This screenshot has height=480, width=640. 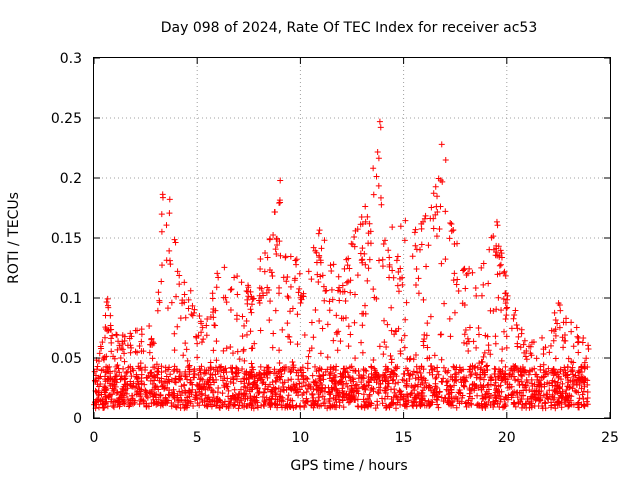 What do you see at coordinates (354, 438) in the screenshot?
I see `x-tick-labels: 0 5 10 15 20 25` at bounding box center [354, 438].